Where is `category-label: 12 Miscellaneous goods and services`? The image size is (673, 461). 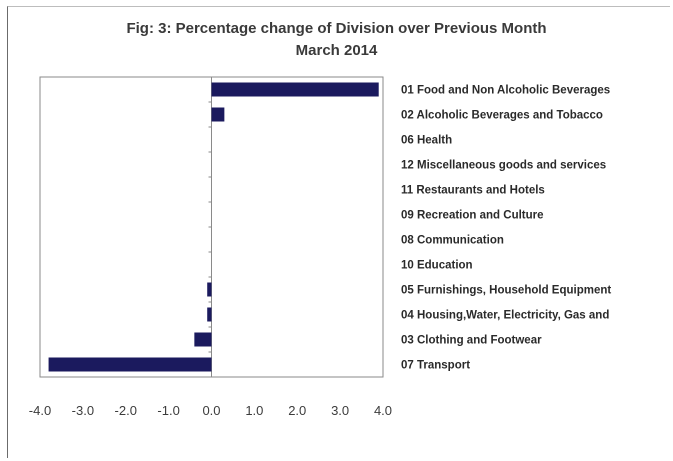
category-label: 12 Miscellaneous goods and services is located at coordinates (503, 166).